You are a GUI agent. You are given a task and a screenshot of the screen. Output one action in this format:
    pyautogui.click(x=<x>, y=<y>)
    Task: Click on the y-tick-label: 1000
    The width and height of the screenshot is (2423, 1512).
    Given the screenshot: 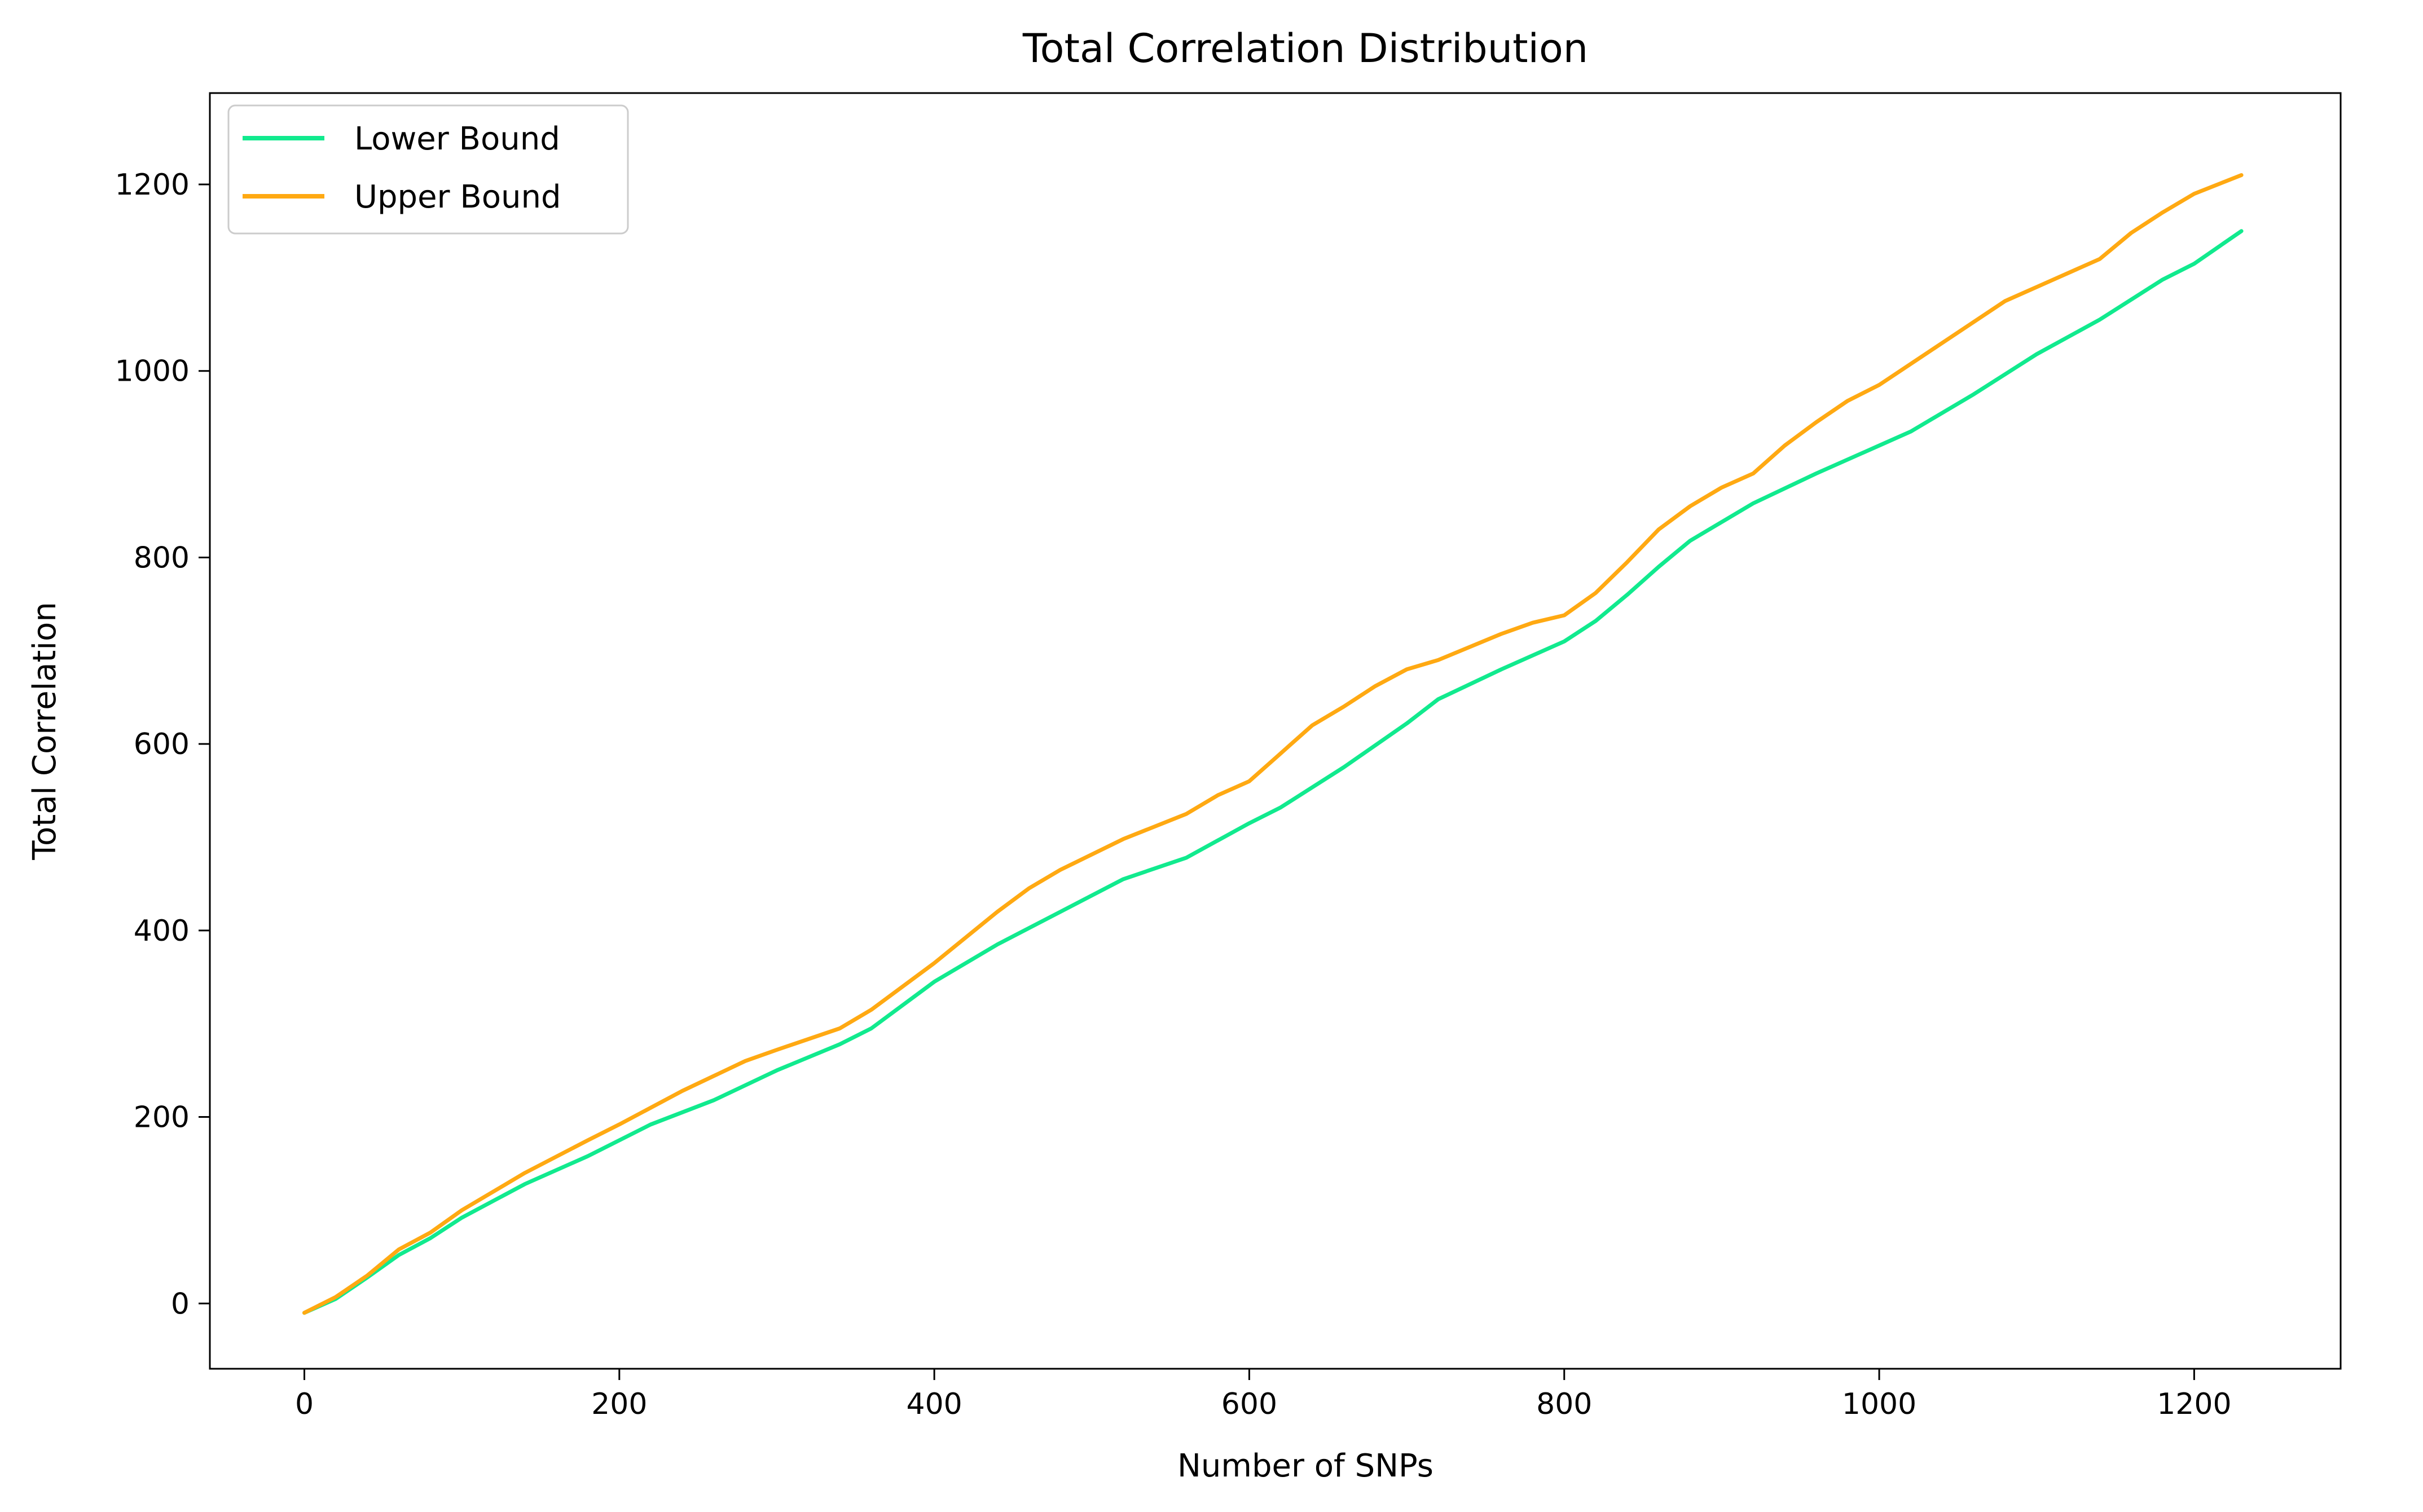 What is the action you would take?
    pyautogui.click(x=152, y=372)
    